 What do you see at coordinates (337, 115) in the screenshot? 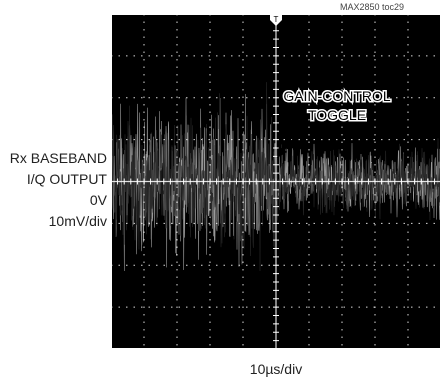
I see `annotation-line-2: TOGGLE` at bounding box center [337, 115].